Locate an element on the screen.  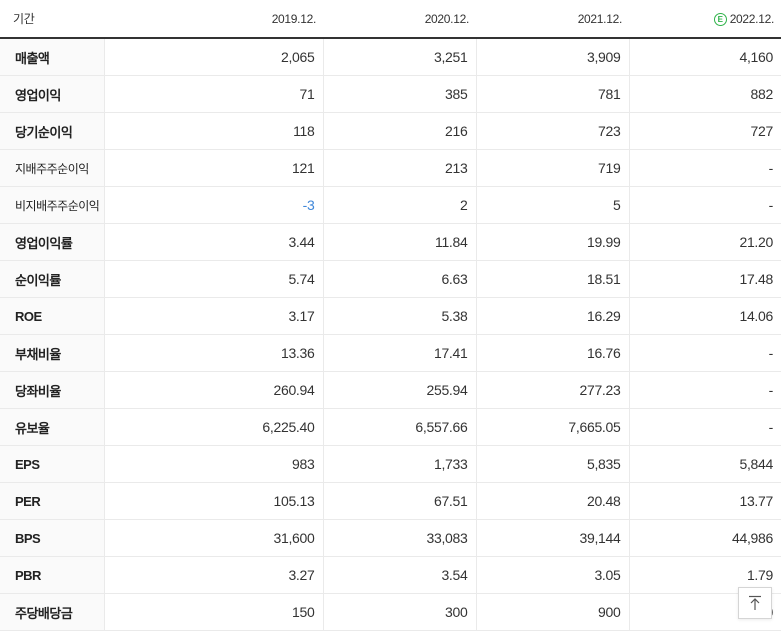
row-label: EPS is located at coordinates (52, 464).